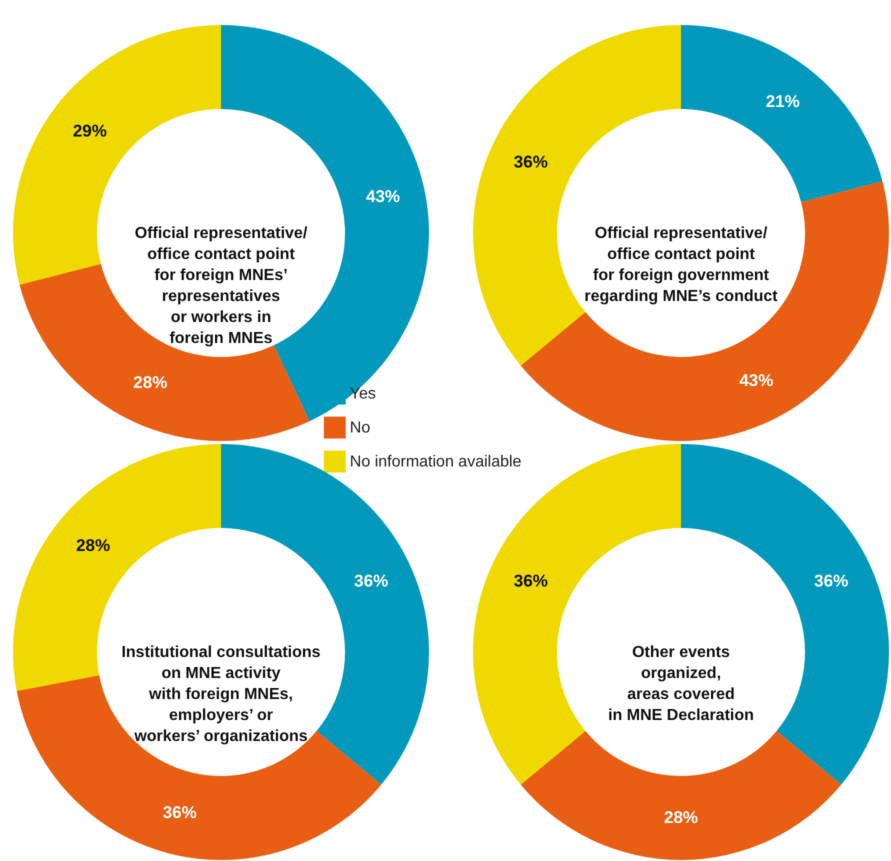 Image resolution: width=891 pixels, height=861 pixels. I want to click on data-label: 29%, so click(89, 130).